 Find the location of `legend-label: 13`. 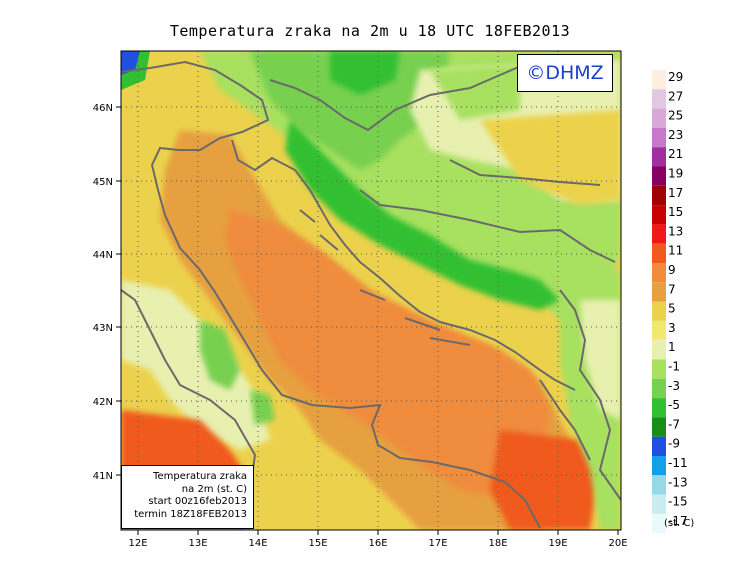

legend-label: 13 is located at coordinates (675, 231).